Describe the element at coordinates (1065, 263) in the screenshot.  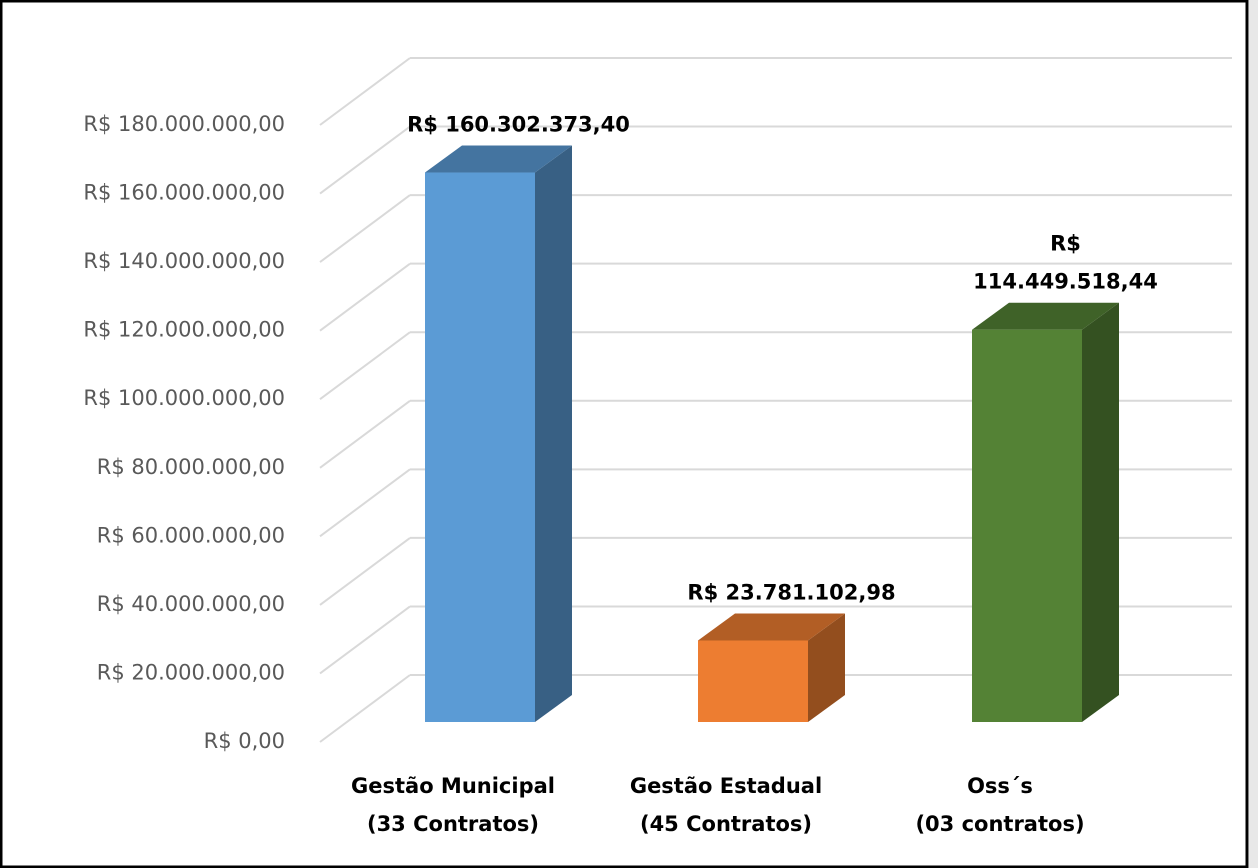
I see `value-label: R$ 114.449.518,44` at that location.